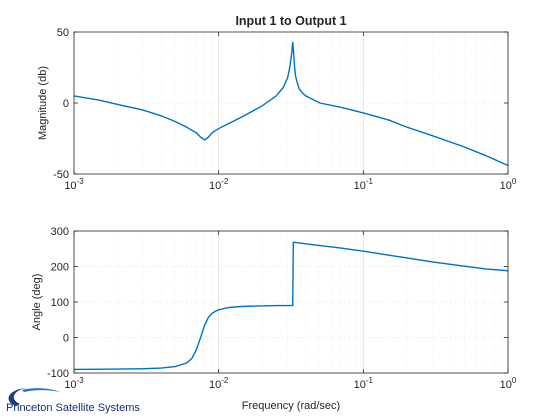 The height and width of the screenshot is (420, 560). I want to click on company-logo: Princeton Satellite Systems, so click(82, 402).